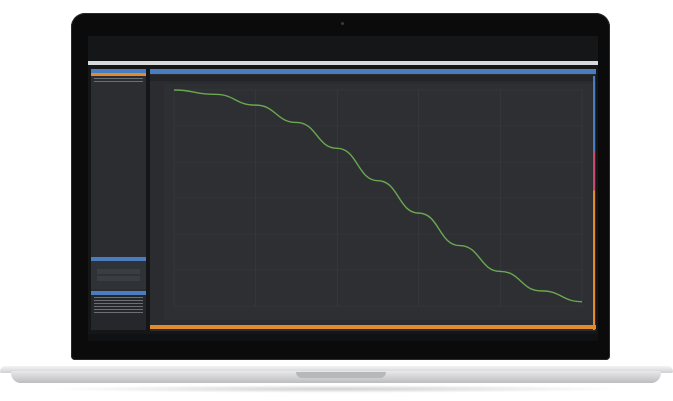 This screenshot has width=673, height=401. Describe the element at coordinates (343, 337) in the screenshot. I see `status-strip` at that location.